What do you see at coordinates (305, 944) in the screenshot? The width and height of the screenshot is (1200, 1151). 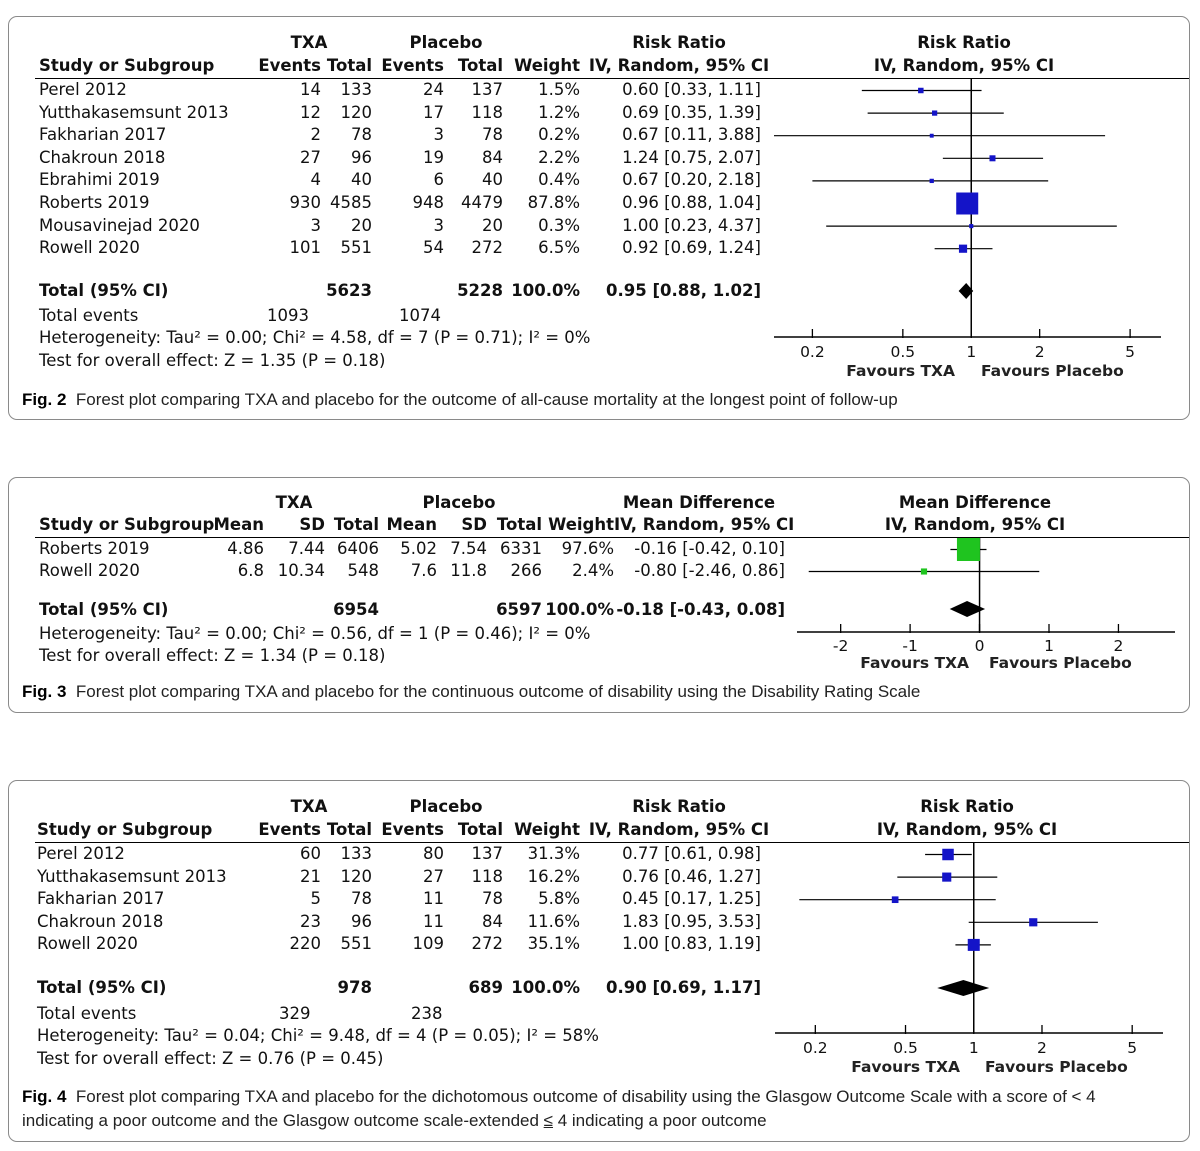 I see `table-cell: 220` at bounding box center [305, 944].